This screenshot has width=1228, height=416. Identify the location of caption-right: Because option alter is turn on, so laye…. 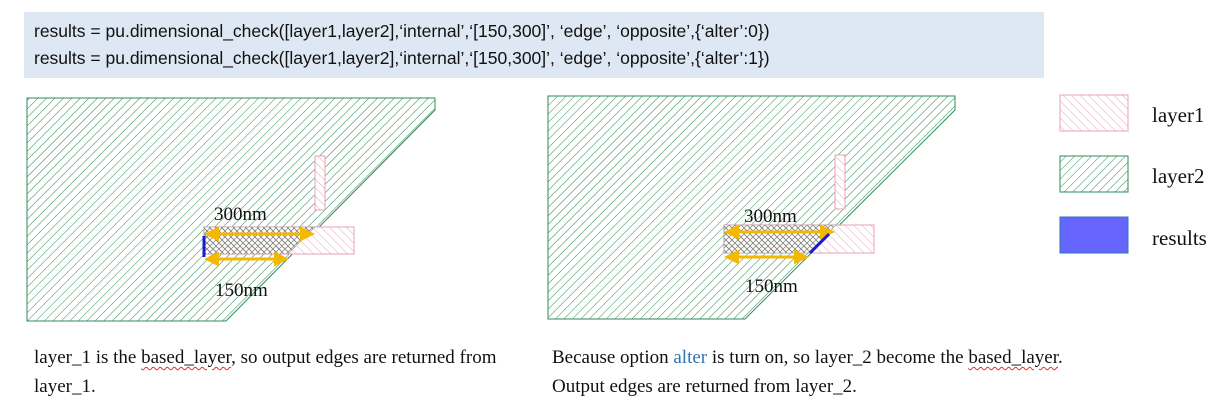
(832, 372).